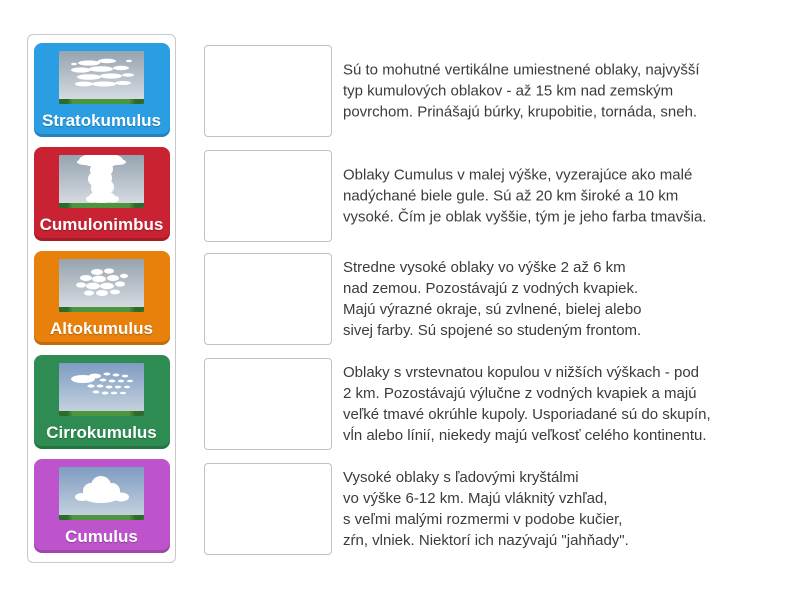  What do you see at coordinates (101, 181) in the screenshot?
I see `cumulonimbus-cloud-icon` at bounding box center [101, 181].